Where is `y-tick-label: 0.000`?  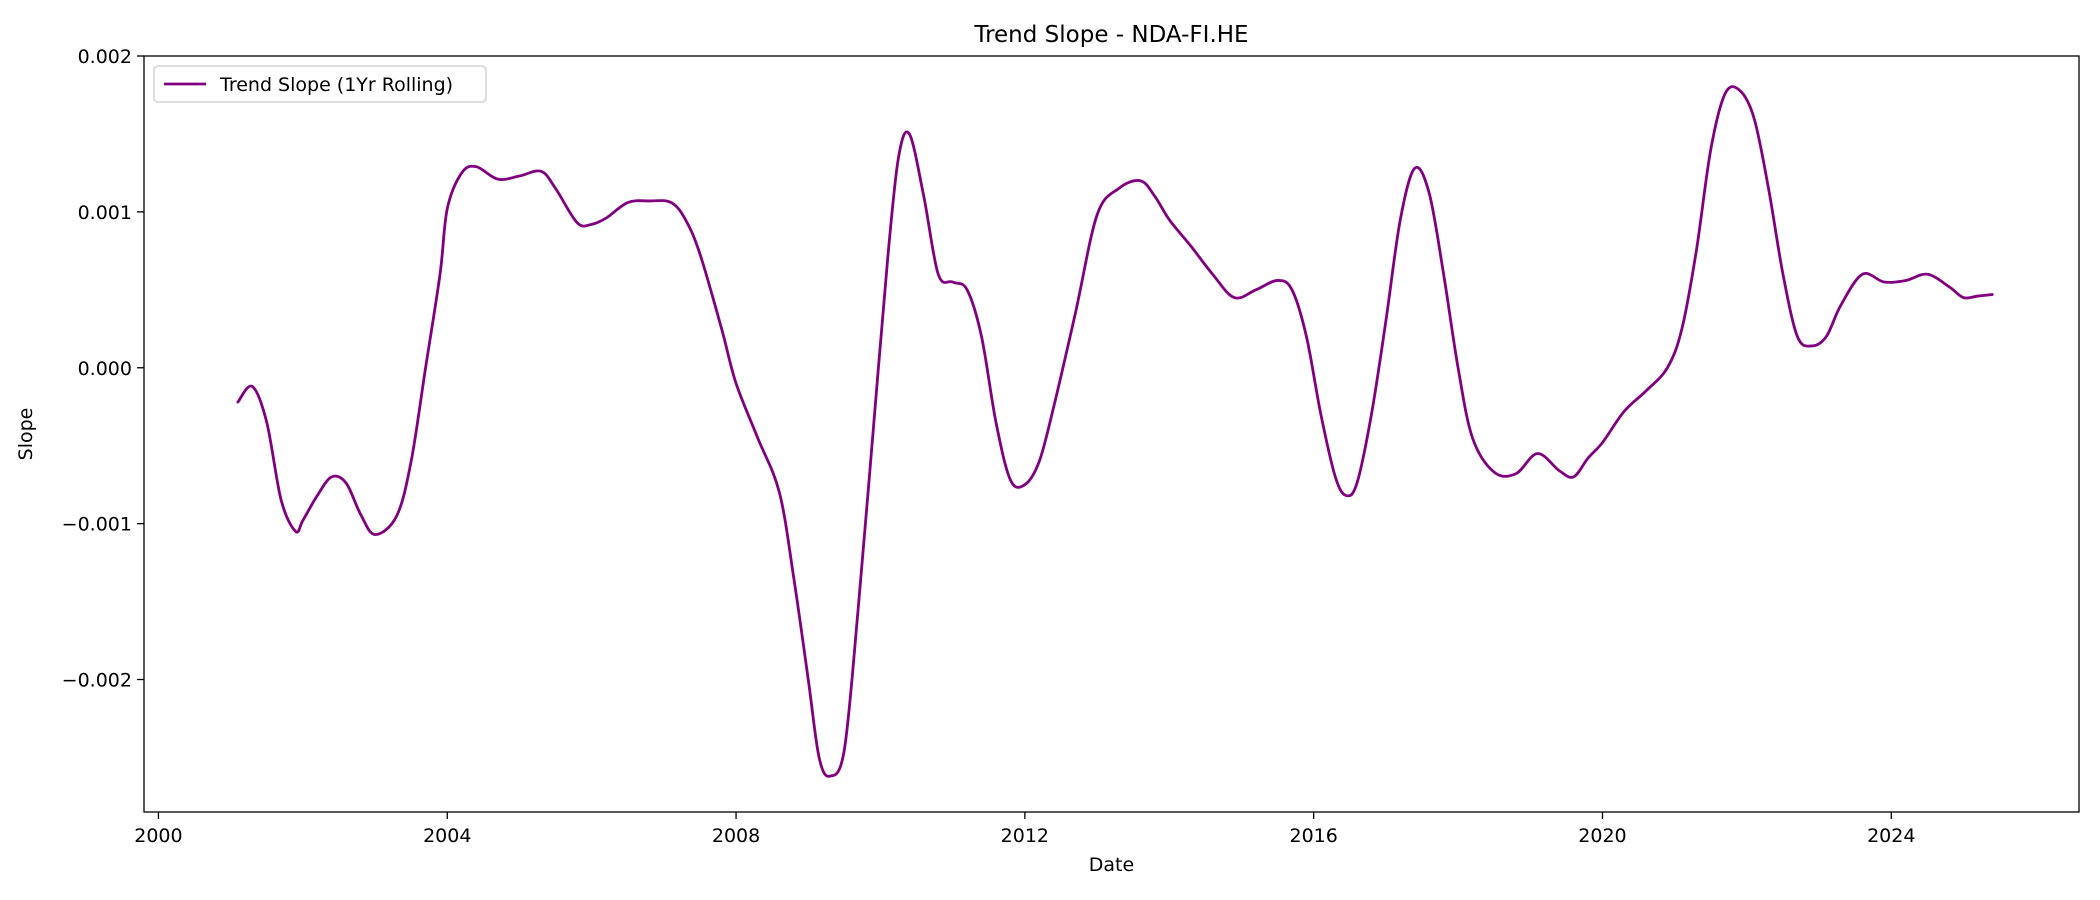
y-tick-label: 0.000 is located at coordinates (105, 369).